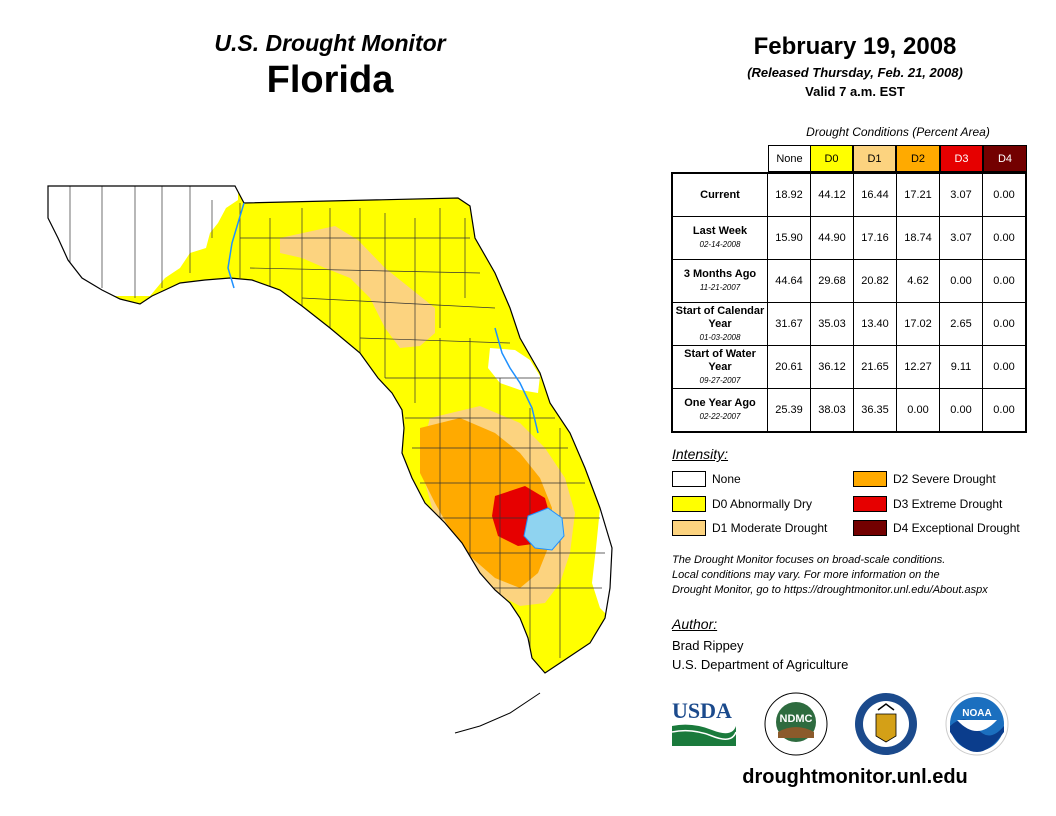 Image resolution: width=1056 pixels, height=816 pixels. What do you see at coordinates (875, 238) in the screenshot?
I see `cell-d1: 17.16` at bounding box center [875, 238].